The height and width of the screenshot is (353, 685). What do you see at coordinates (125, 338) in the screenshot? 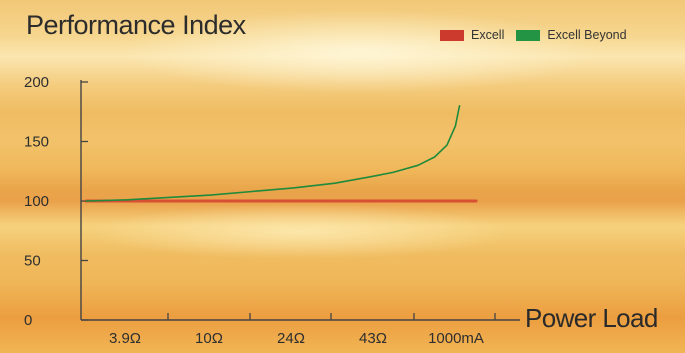
I see `x-tick-label: 3.9Ω` at bounding box center [125, 338].